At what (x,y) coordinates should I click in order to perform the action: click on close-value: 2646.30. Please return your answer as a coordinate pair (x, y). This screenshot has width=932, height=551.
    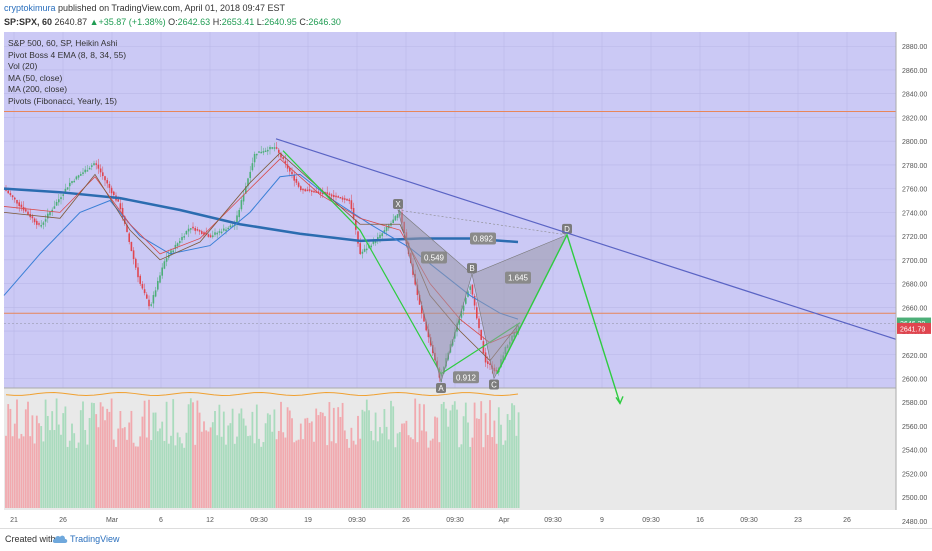
    Looking at the image, I should click on (324, 22).